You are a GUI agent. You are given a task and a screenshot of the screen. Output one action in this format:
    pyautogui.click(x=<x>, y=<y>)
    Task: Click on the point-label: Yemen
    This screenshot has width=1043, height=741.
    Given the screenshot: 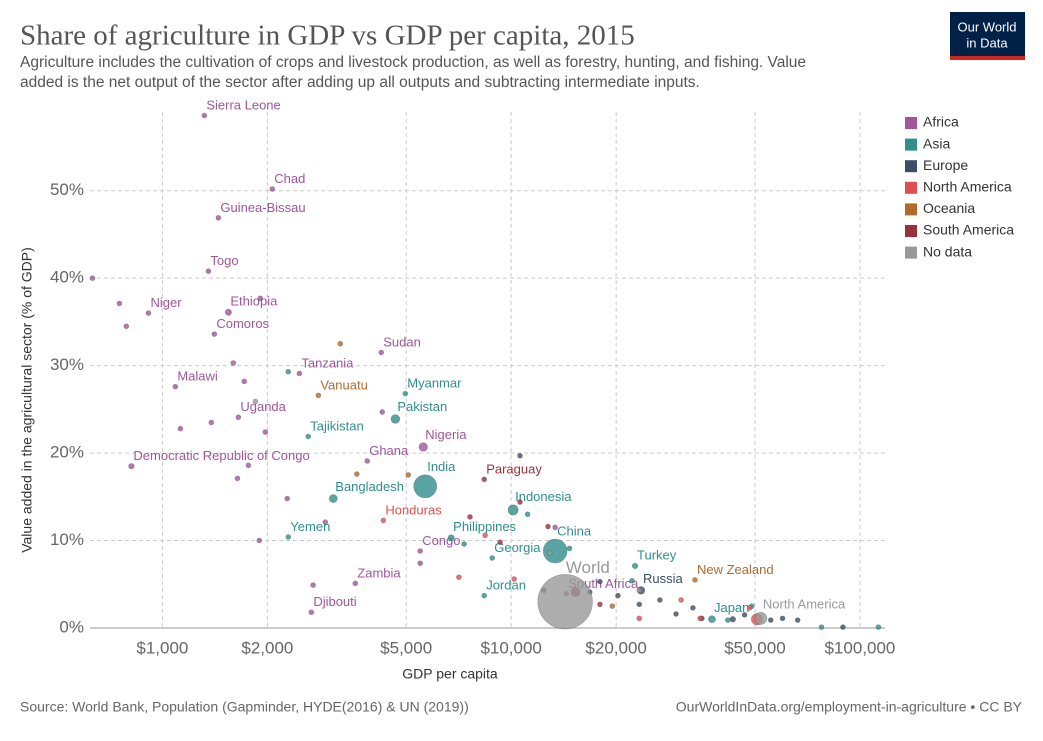 What is the action you would take?
    pyautogui.click(x=310, y=526)
    